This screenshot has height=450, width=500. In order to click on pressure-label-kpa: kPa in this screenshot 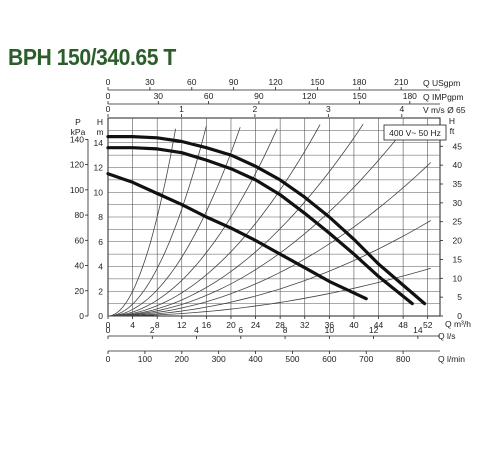, I will do `click(78, 132)`.